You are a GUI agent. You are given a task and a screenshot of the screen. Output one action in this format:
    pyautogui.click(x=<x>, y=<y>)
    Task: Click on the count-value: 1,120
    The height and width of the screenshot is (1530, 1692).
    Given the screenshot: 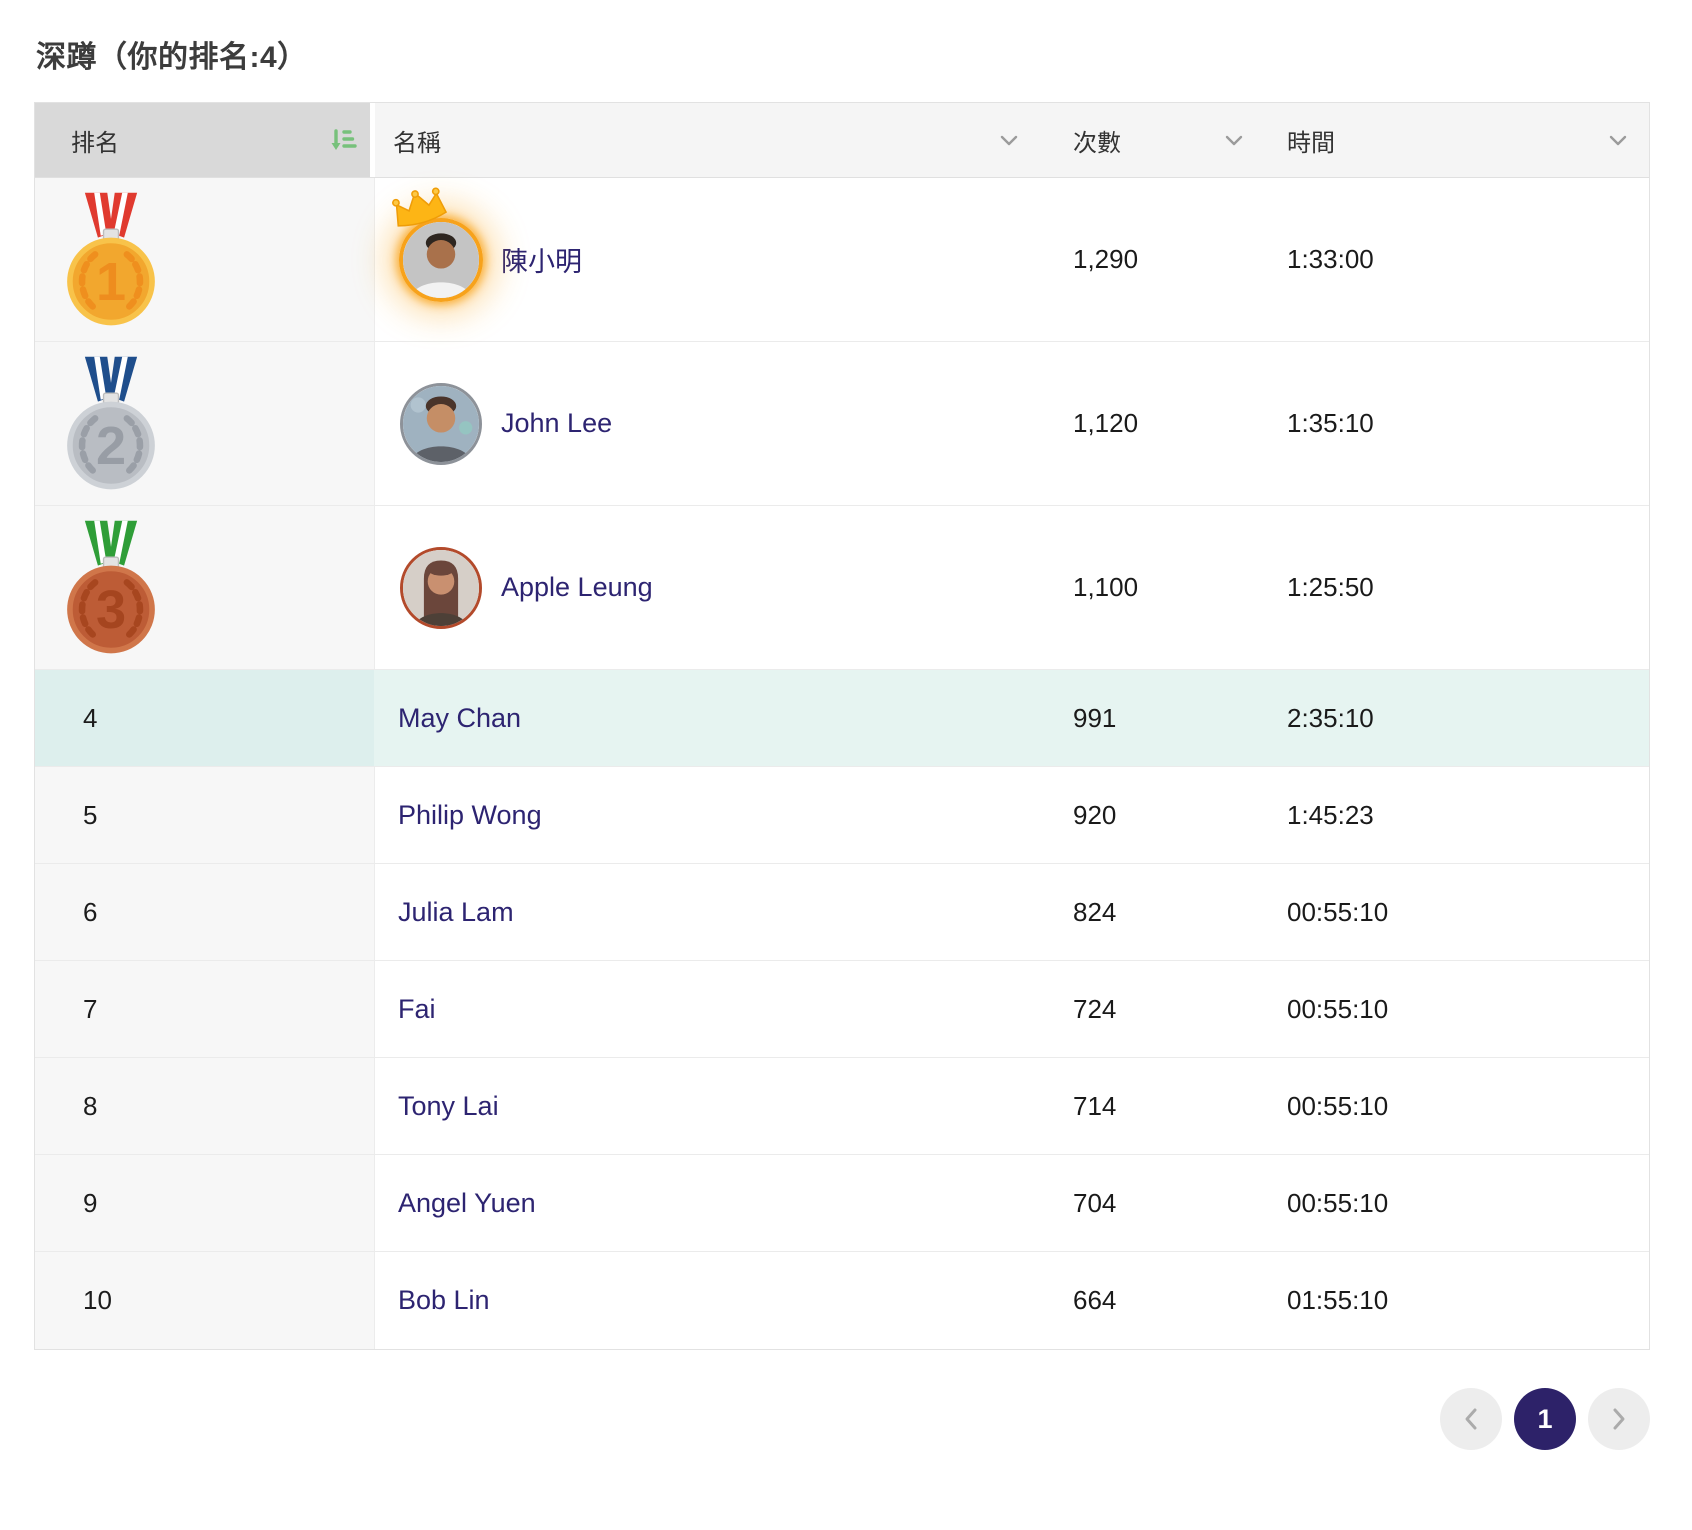 What is the action you would take?
    pyautogui.click(x=1106, y=423)
    